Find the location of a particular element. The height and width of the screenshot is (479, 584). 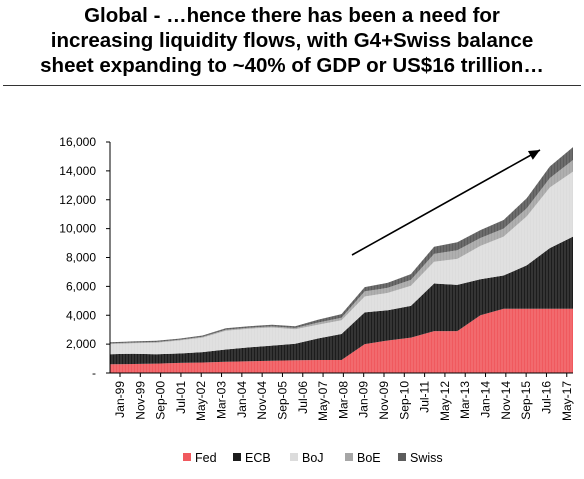

x-tick-label: Nov-14 is located at coordinates (506, 400).